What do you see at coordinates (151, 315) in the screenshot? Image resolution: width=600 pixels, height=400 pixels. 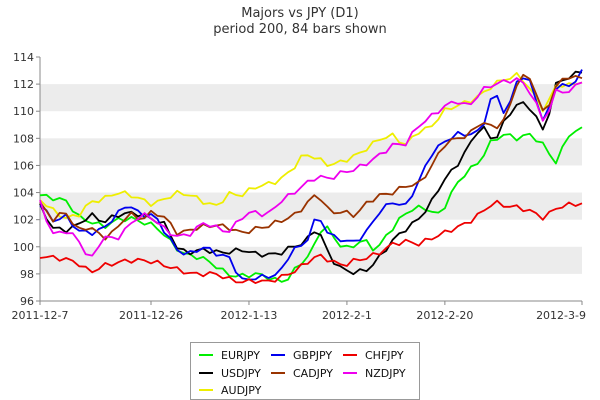 I see `x-tick-label: 2011-12-26` at bounding box center [151, 315].